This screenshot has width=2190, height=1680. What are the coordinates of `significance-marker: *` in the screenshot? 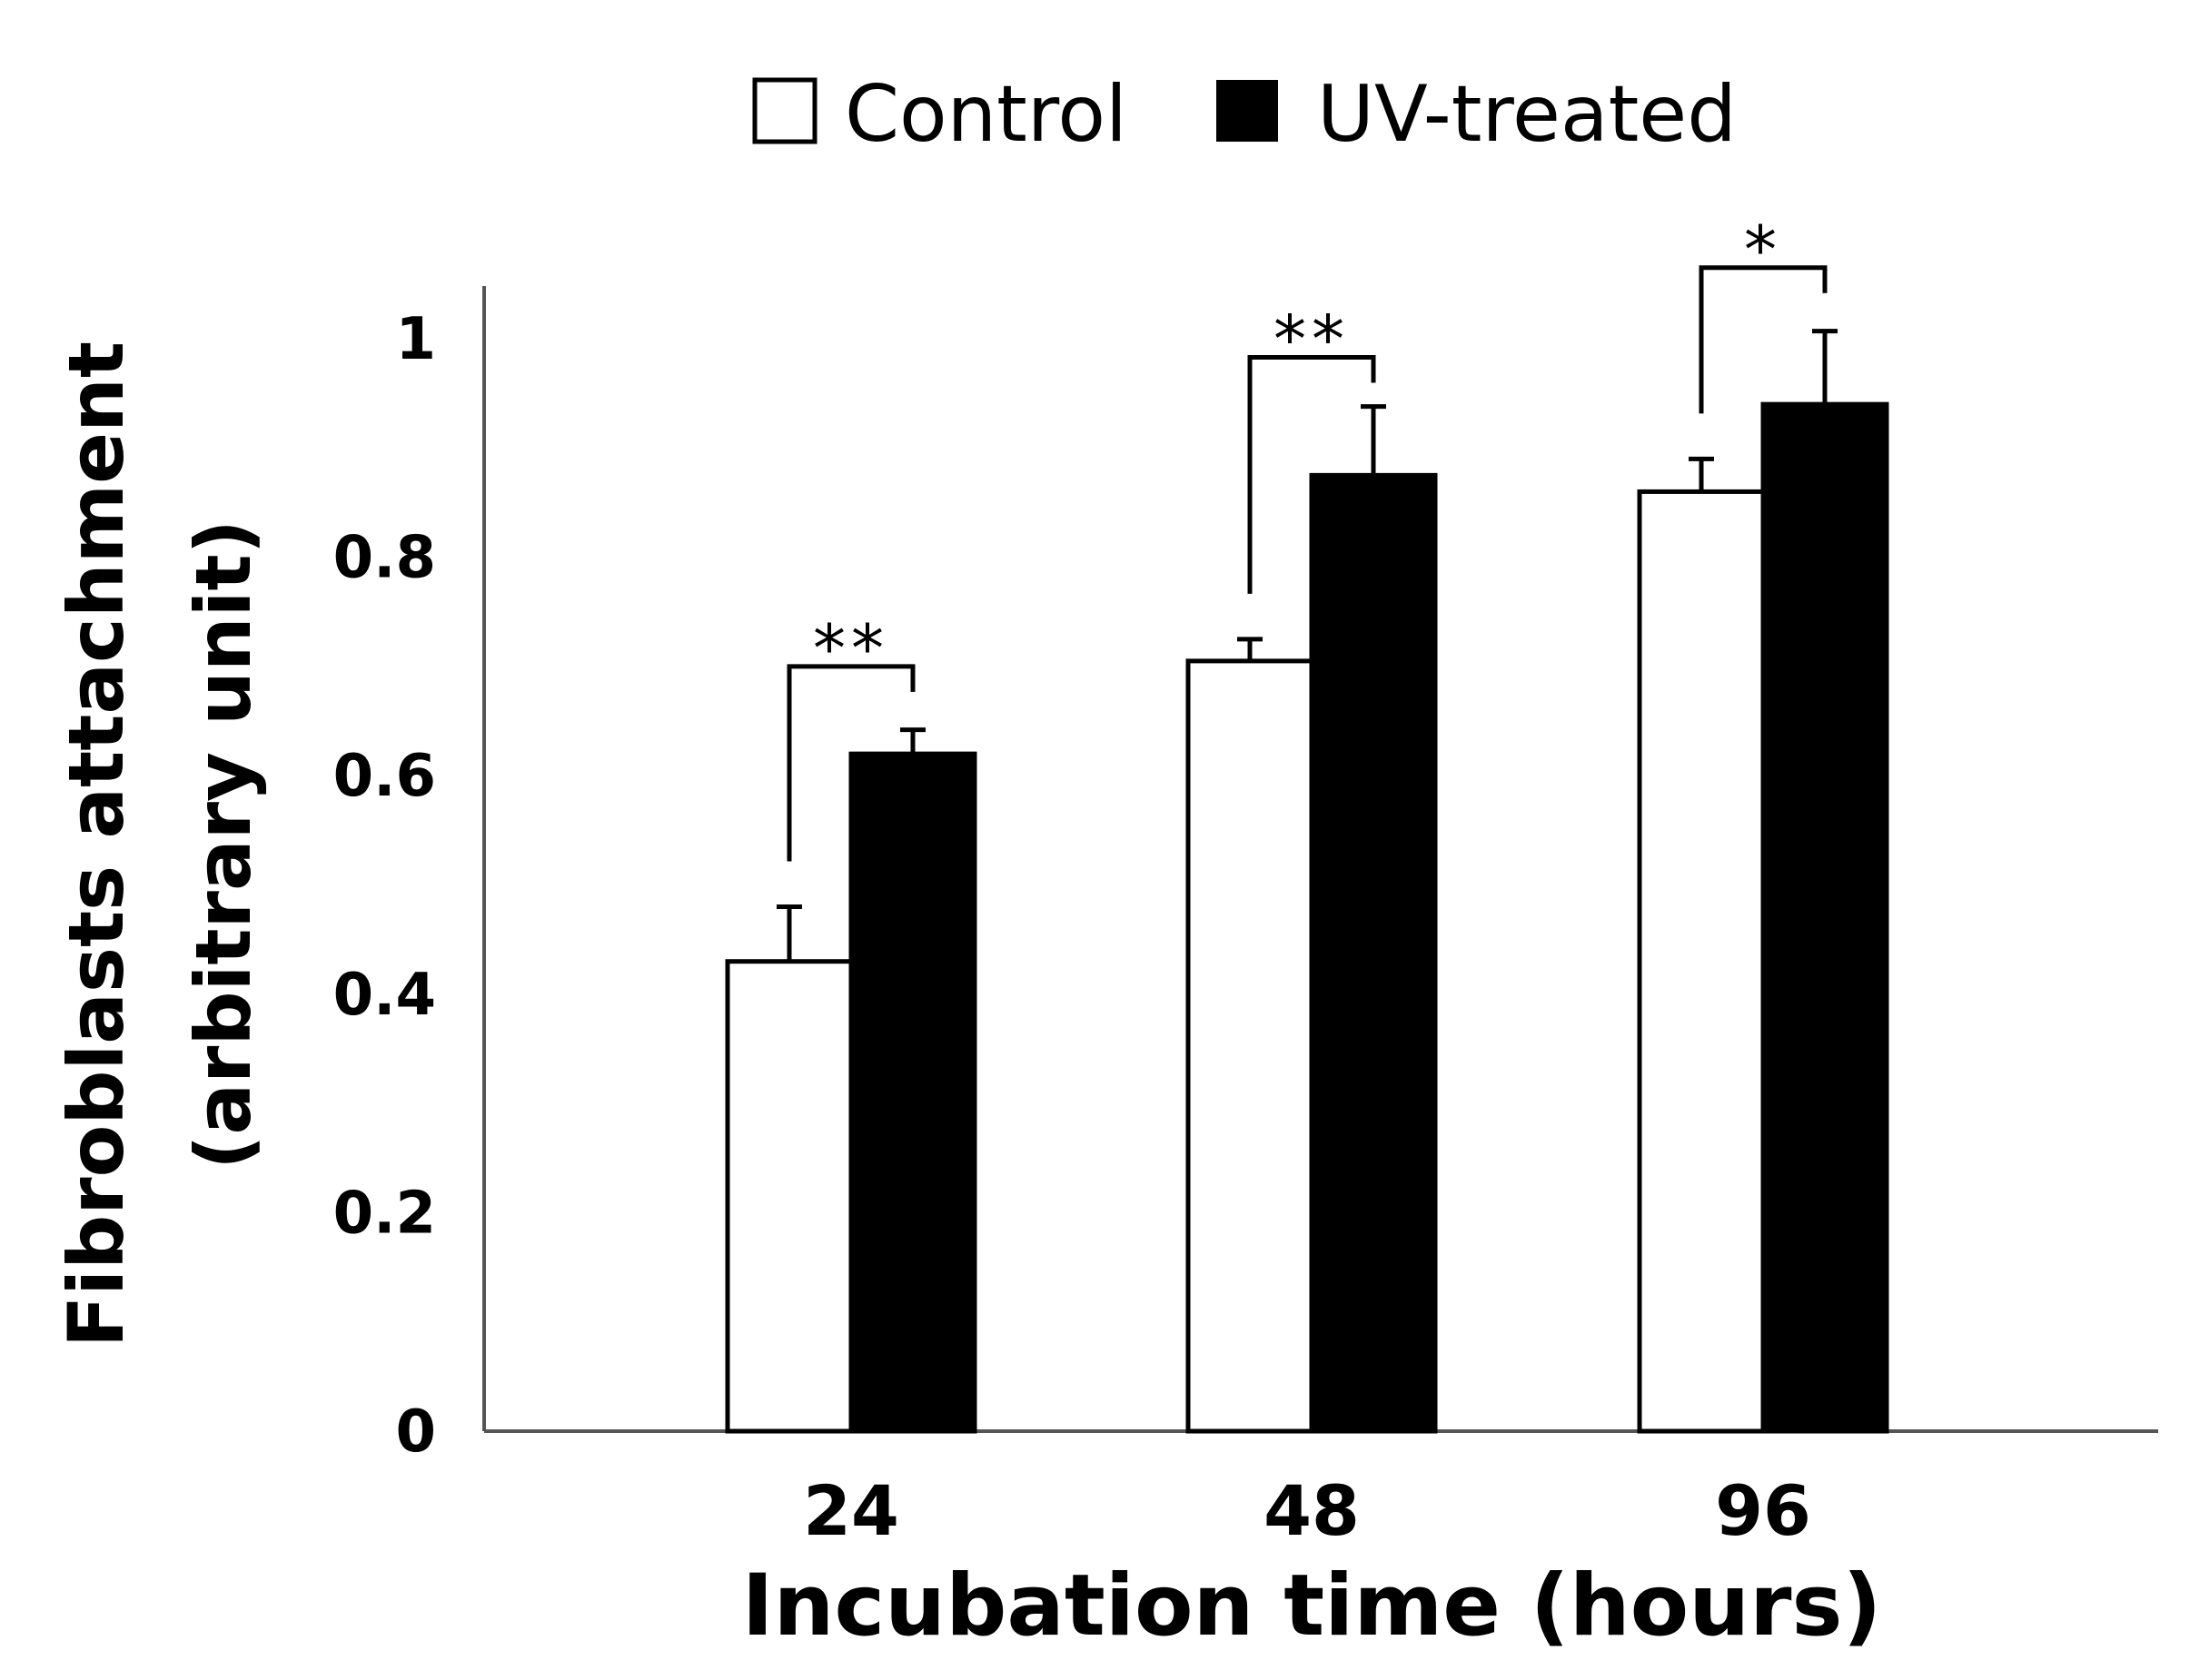 It's located at (1763, 250).